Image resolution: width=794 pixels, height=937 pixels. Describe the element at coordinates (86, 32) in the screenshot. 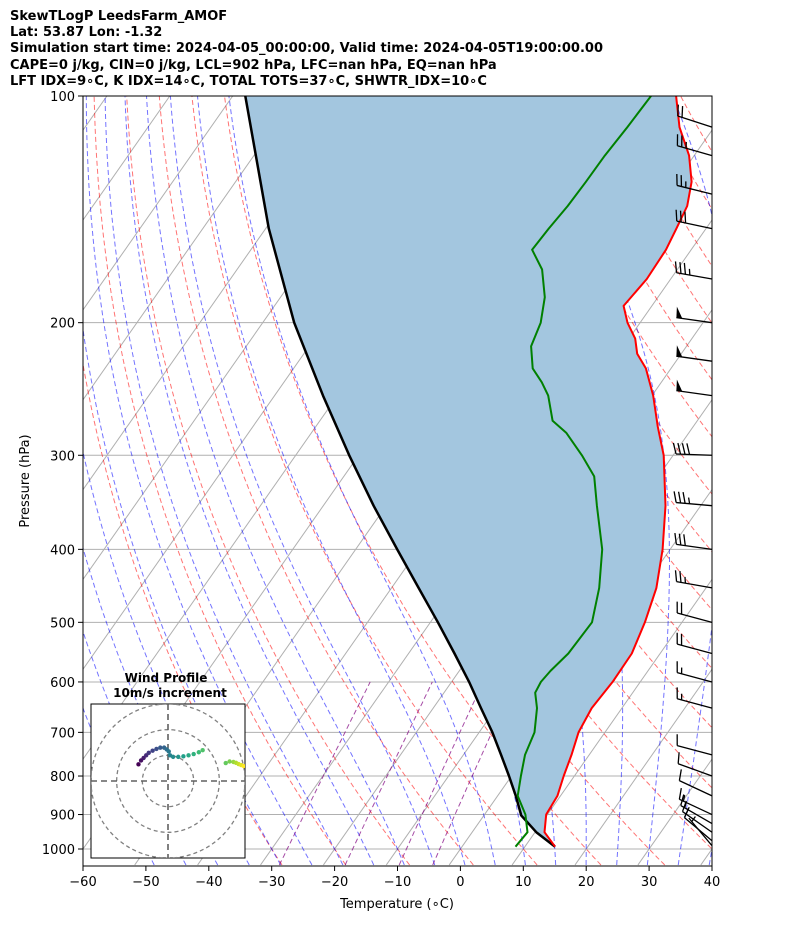

I see `location-info: Lat: 53.87 Lon: -1.32` at that location.